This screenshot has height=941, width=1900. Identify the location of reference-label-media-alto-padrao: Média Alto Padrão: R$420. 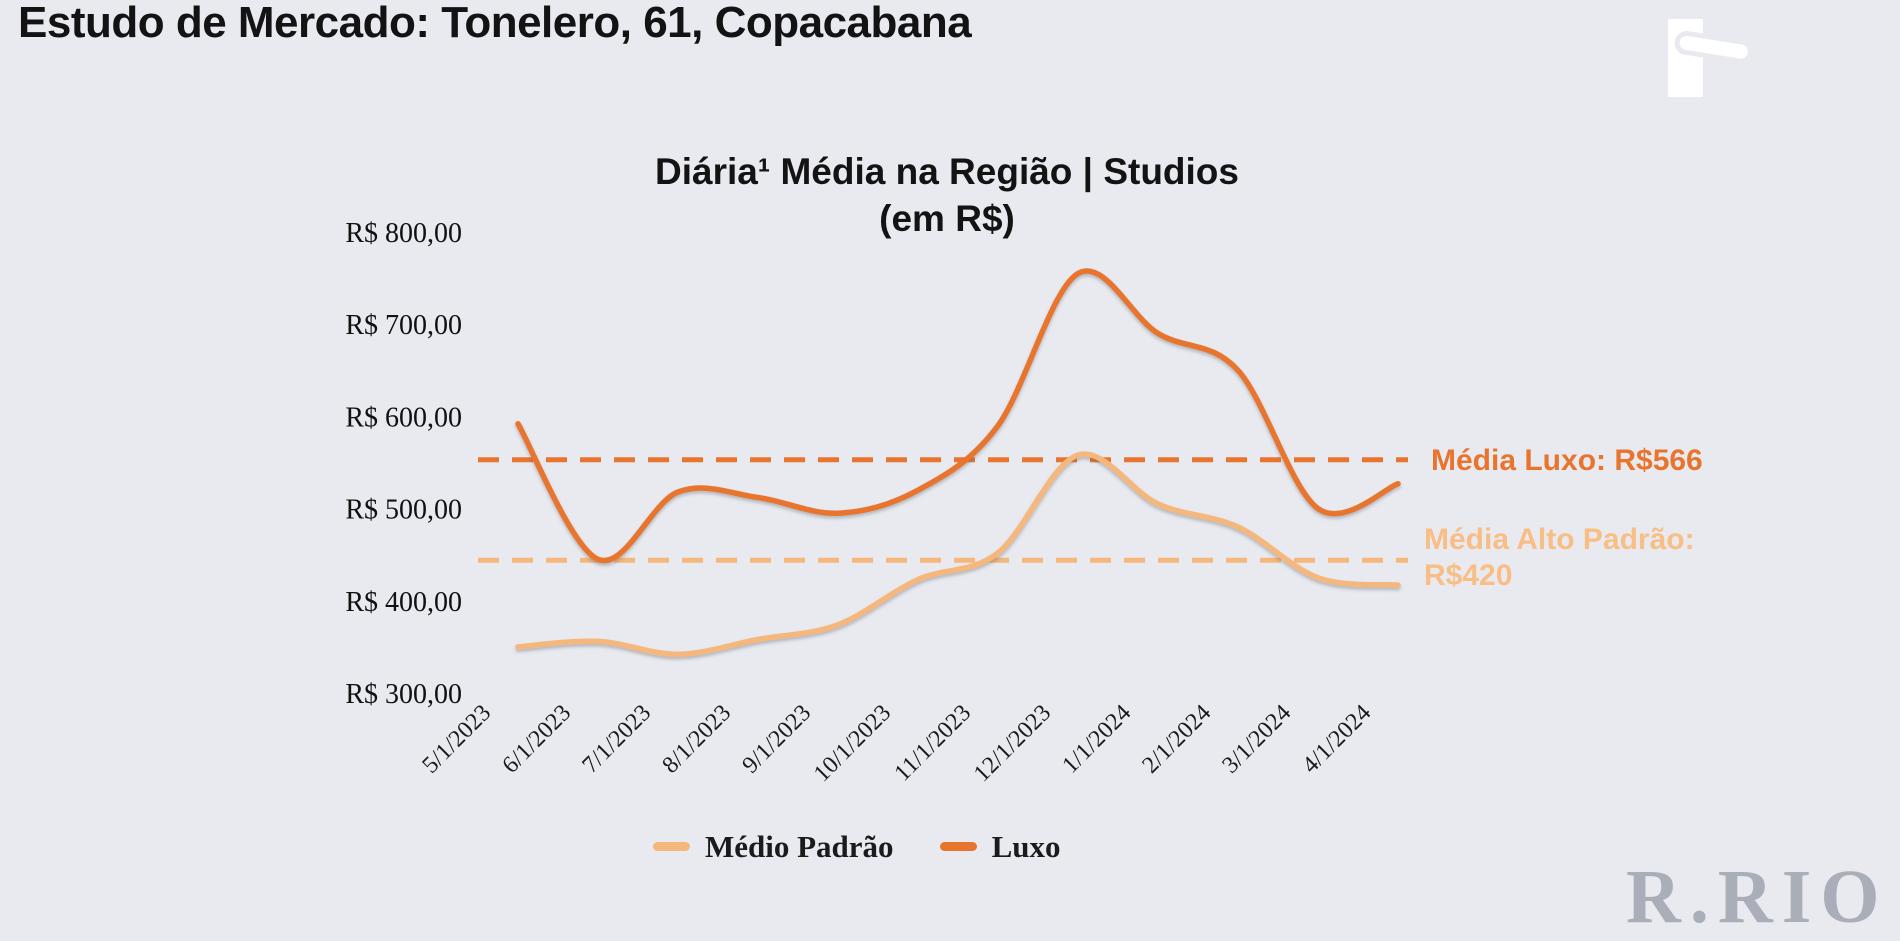
(1559, 558).